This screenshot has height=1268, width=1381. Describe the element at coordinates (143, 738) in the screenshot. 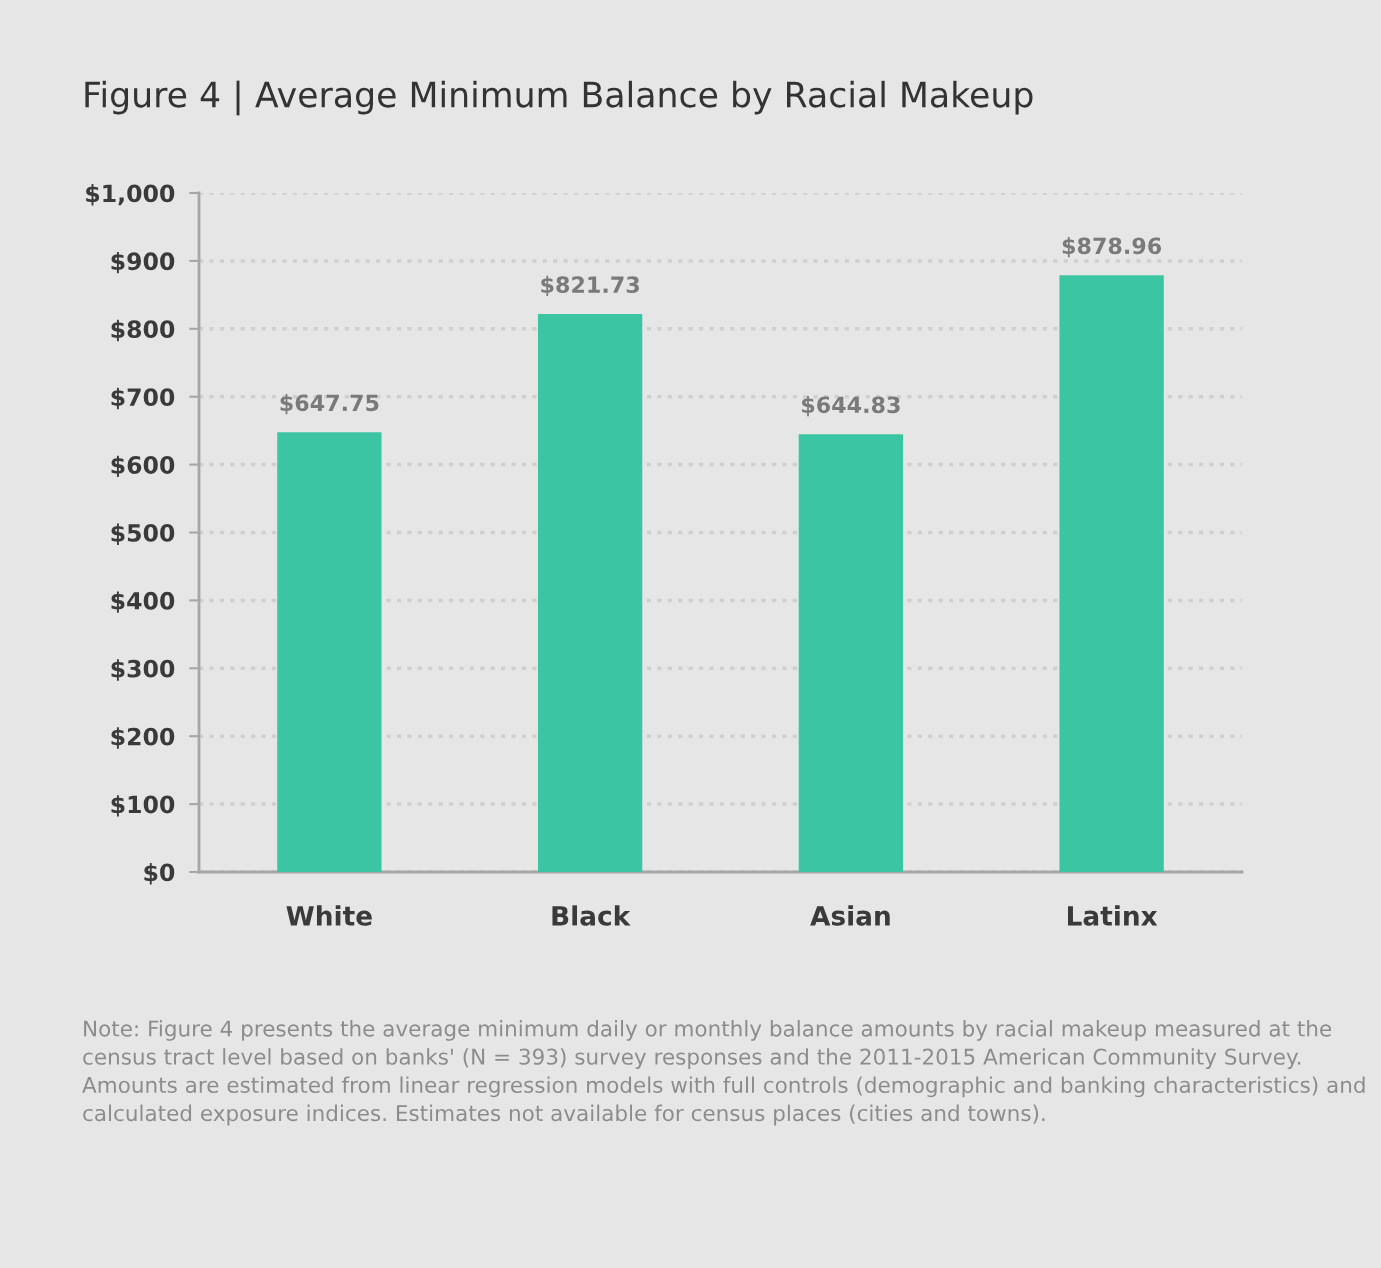

I see `y-tick-label: $200` at that location.